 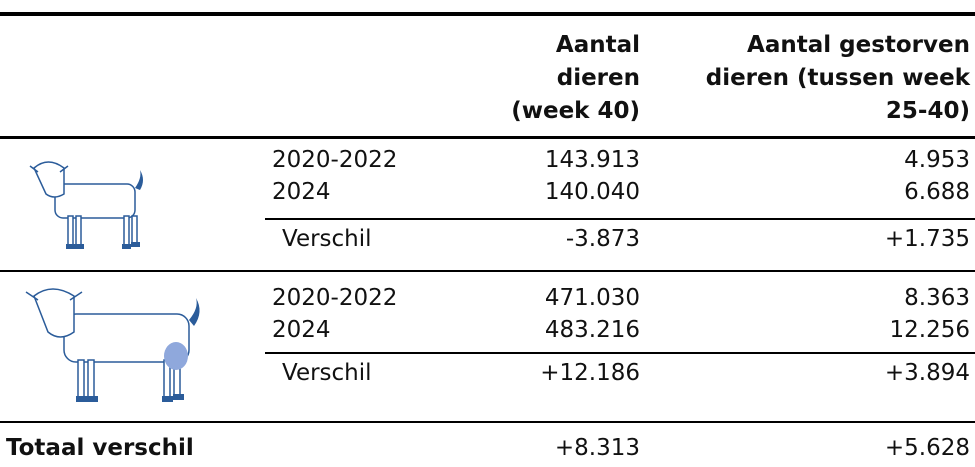 I want to click on header-cell: dieren, so click(x=598, y=78).